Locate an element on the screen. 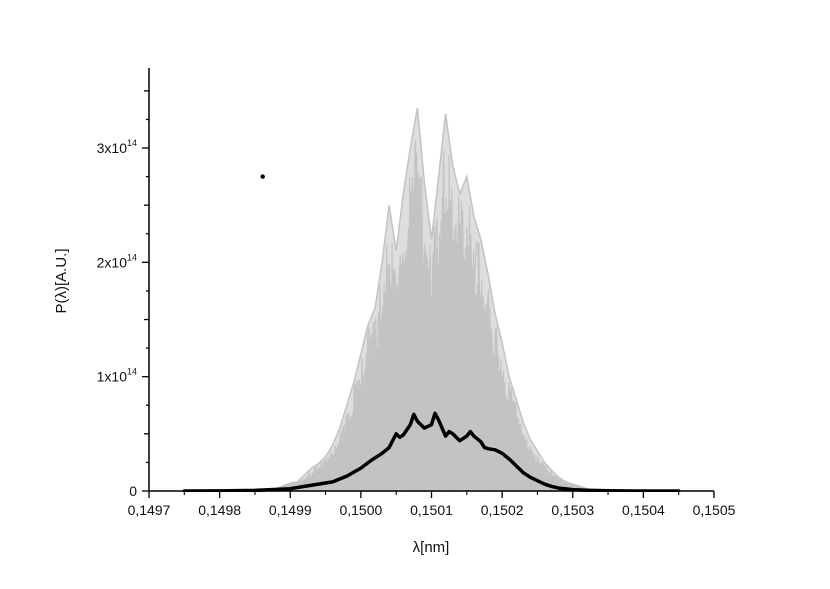 The height and width of the screenshot is (589, 830). x-tick-label: 0,1498 is located at coordinates (219, 510).